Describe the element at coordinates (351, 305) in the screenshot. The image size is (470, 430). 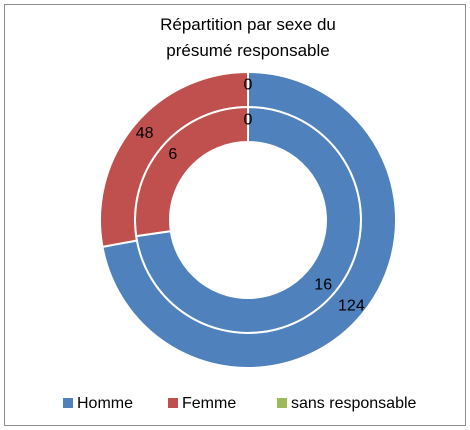
I see `data-label: 124` at that location.